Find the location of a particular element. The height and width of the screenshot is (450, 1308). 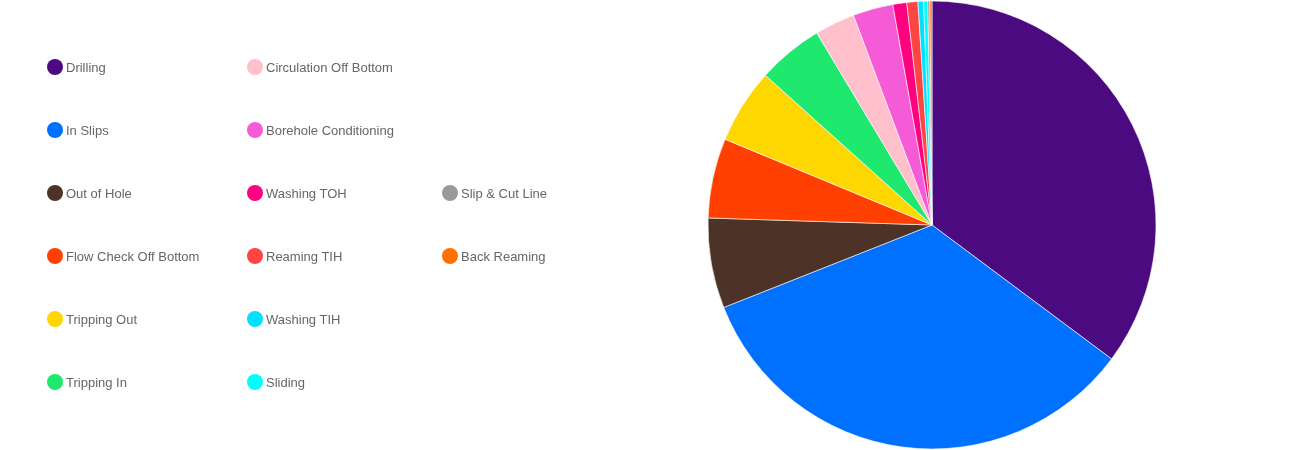

legend-label: Drilling is located at coordinates (86, 67).